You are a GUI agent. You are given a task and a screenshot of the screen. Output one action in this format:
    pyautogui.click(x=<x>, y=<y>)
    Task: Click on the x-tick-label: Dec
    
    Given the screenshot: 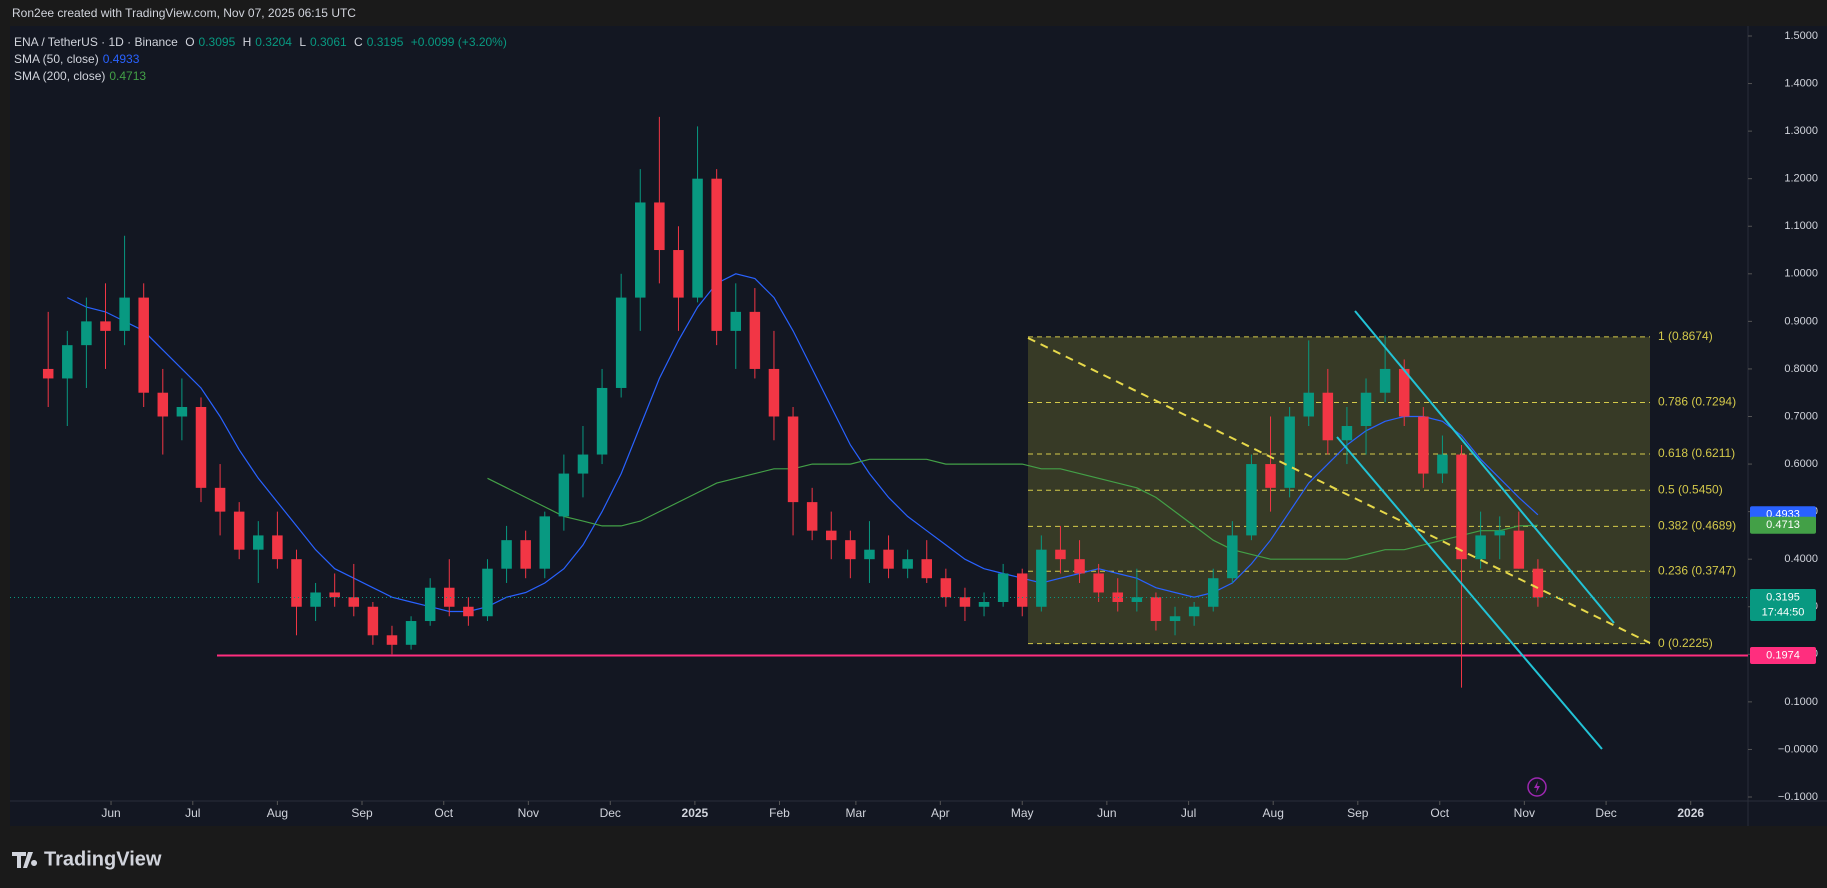 What is the action you would take?
    pyautogui.click(x=610, y=813)
    